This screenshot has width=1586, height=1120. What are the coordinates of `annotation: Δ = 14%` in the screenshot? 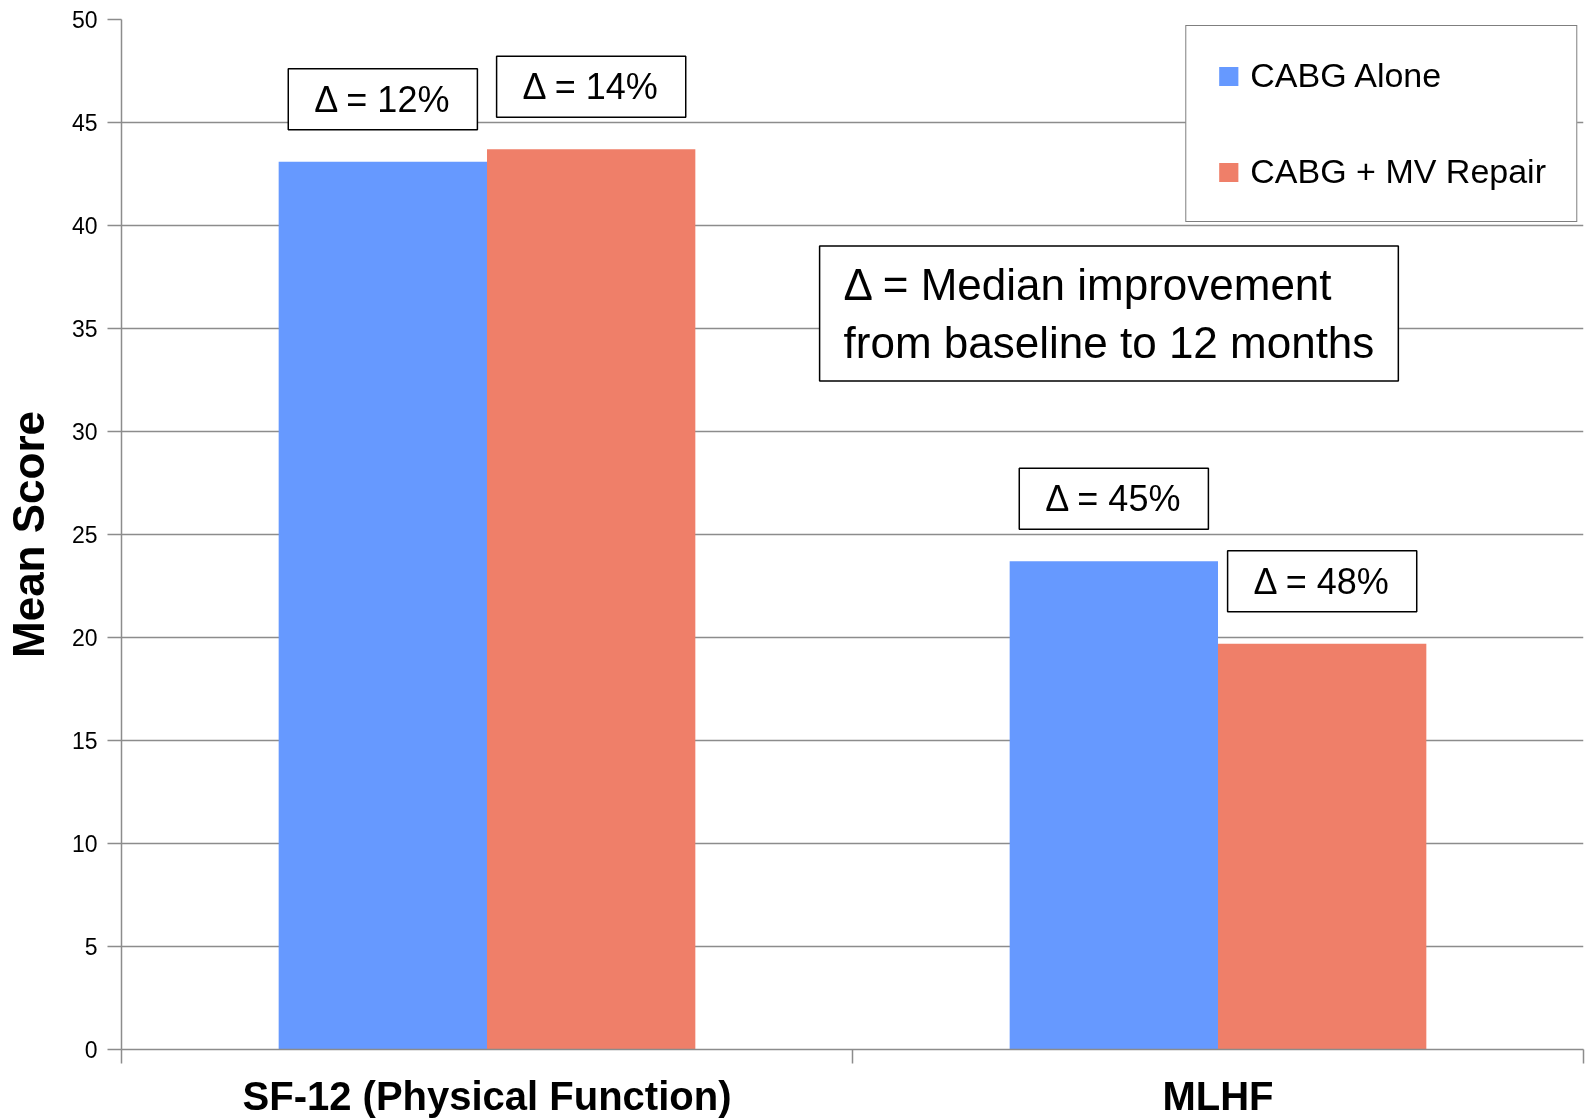 It's located at (590, 87).